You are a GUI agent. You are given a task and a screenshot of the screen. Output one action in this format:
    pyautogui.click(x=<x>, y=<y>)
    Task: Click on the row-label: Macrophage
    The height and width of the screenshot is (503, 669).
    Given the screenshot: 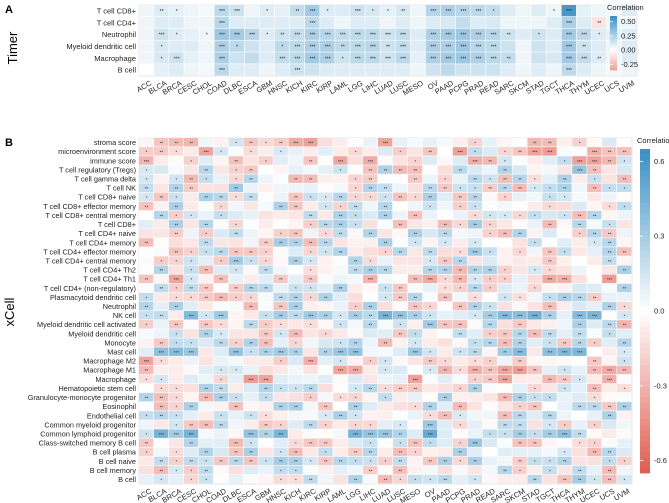 What is the action you would take?
    pyautogui.click(x=115, y=58)
    